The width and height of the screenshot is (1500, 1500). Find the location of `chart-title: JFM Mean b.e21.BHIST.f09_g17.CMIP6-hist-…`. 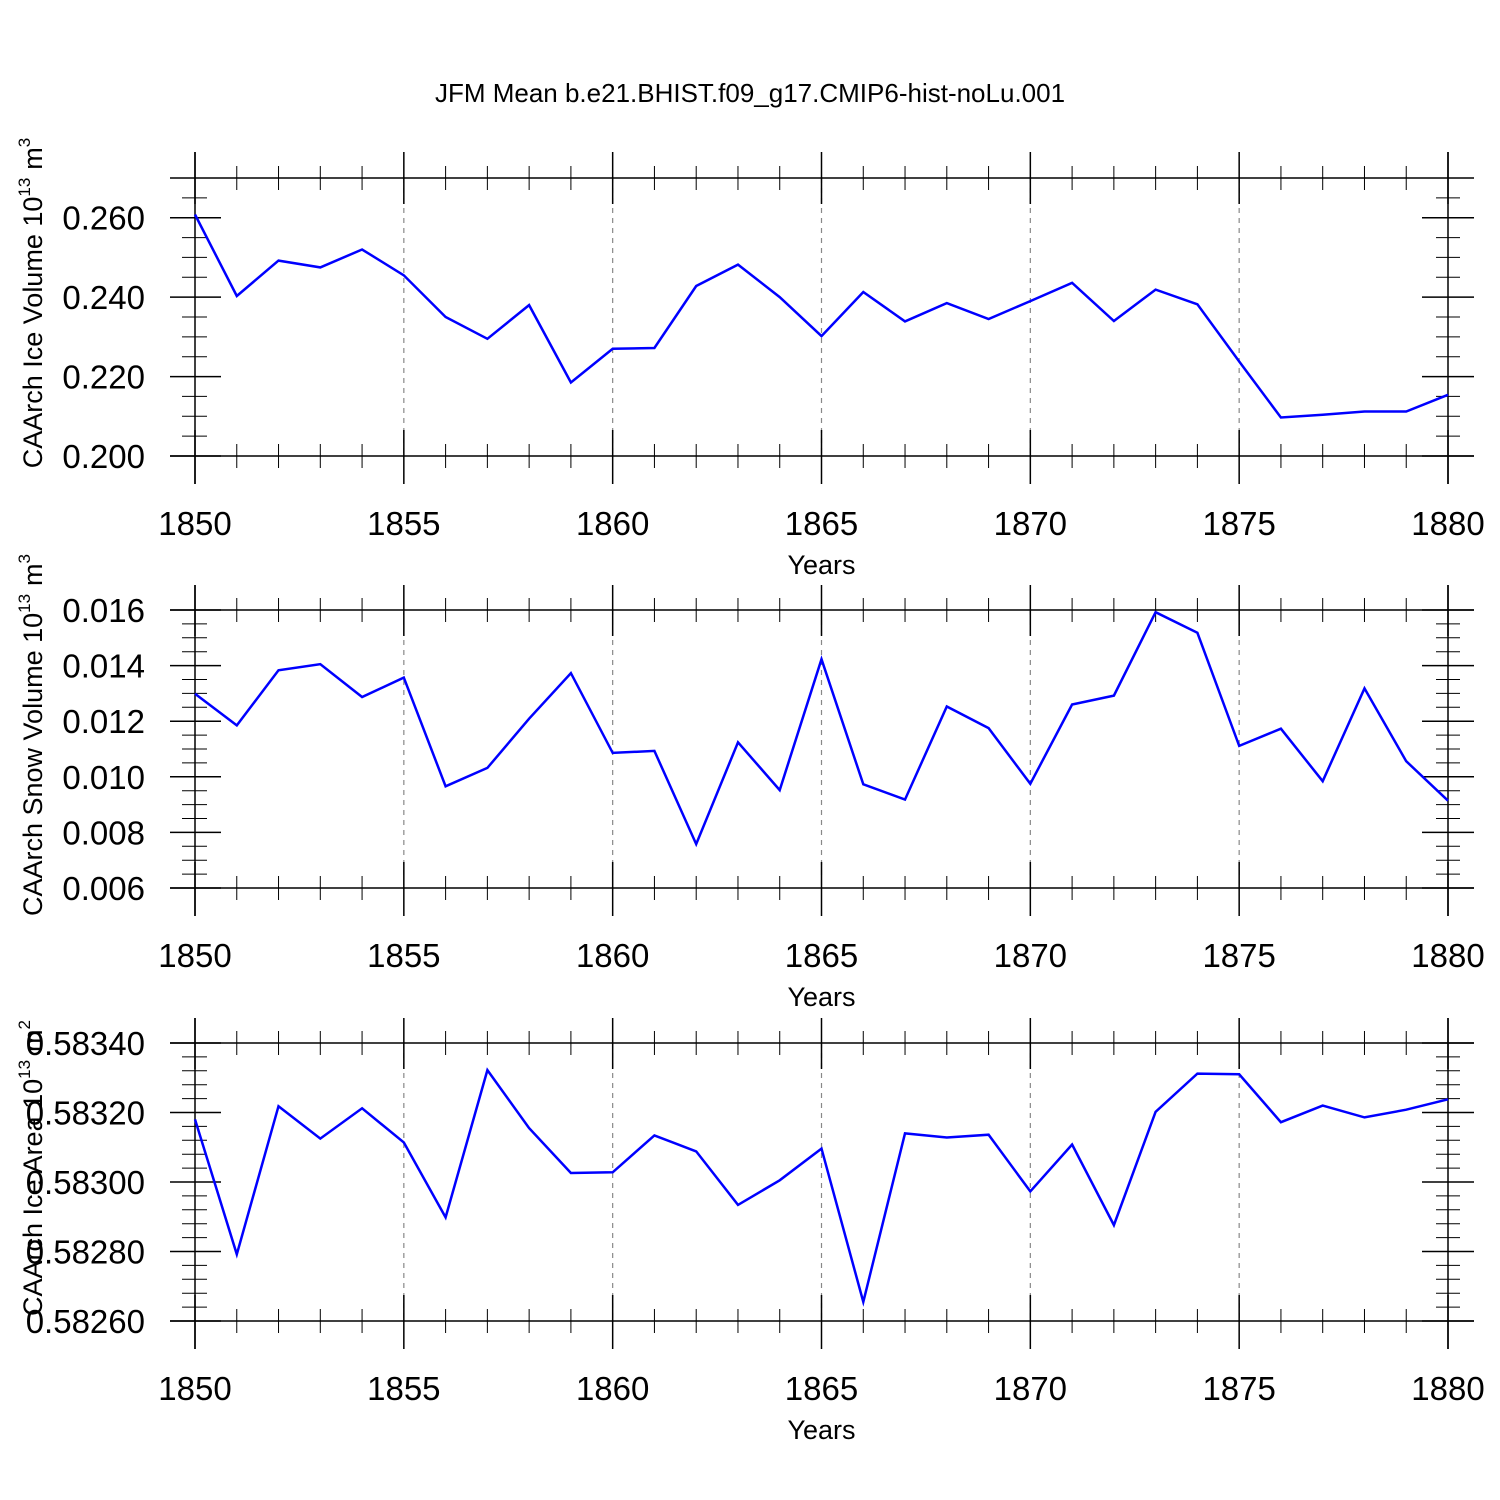

chart-title: JFM Mean b.e21.BHIST.f09_g17.CMIP6-hist-… is located at coordinates (750, 93).